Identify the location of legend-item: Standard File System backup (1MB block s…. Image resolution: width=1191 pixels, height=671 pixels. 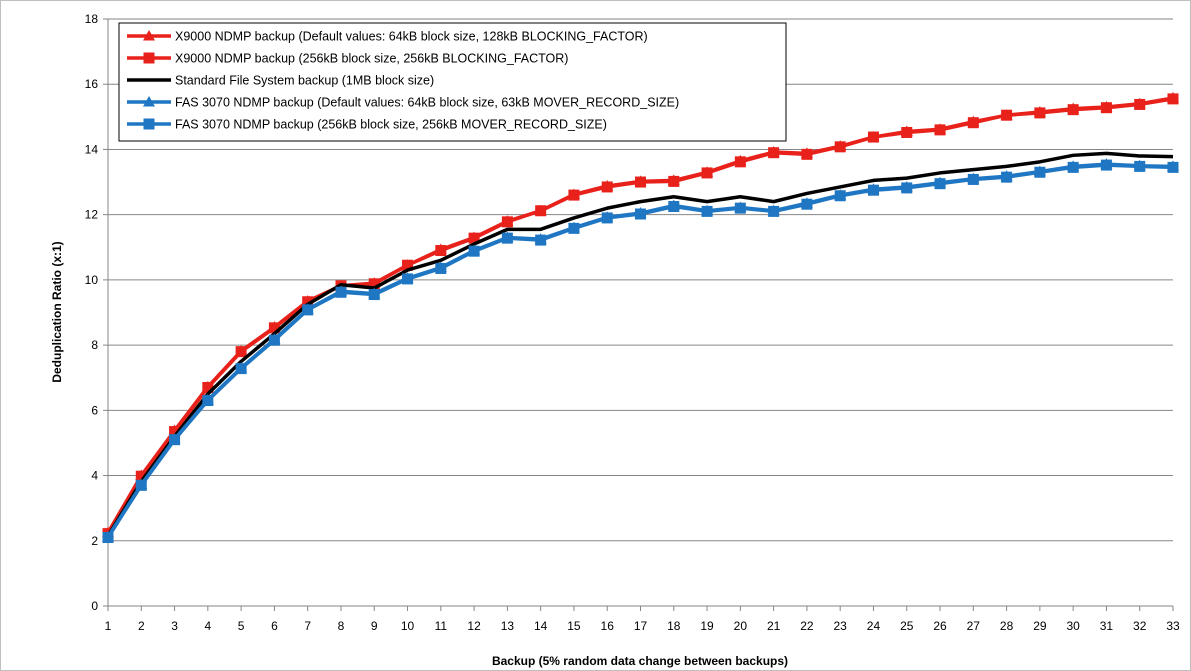
(280, 81).